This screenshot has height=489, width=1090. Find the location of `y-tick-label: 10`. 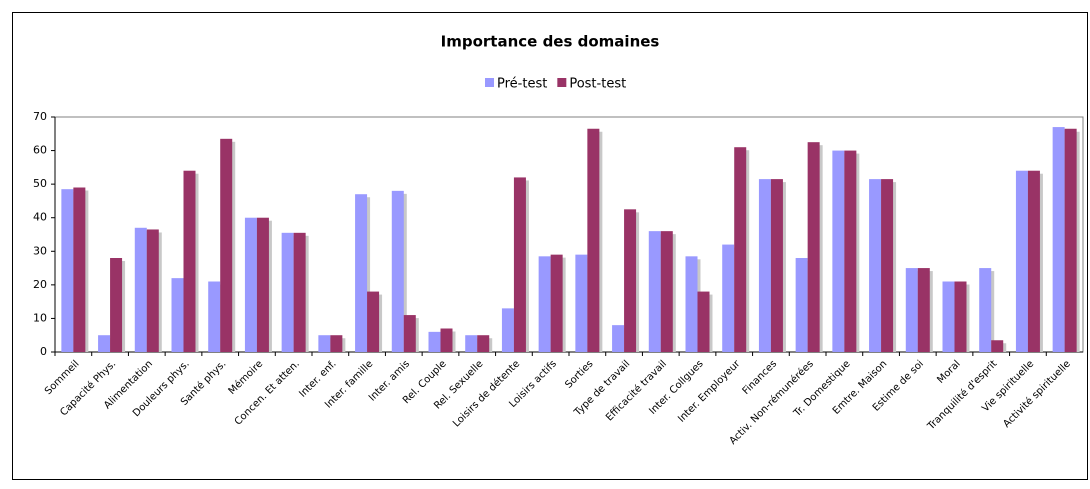

y-tick-label: 10 is located at coordinates (40, 317).